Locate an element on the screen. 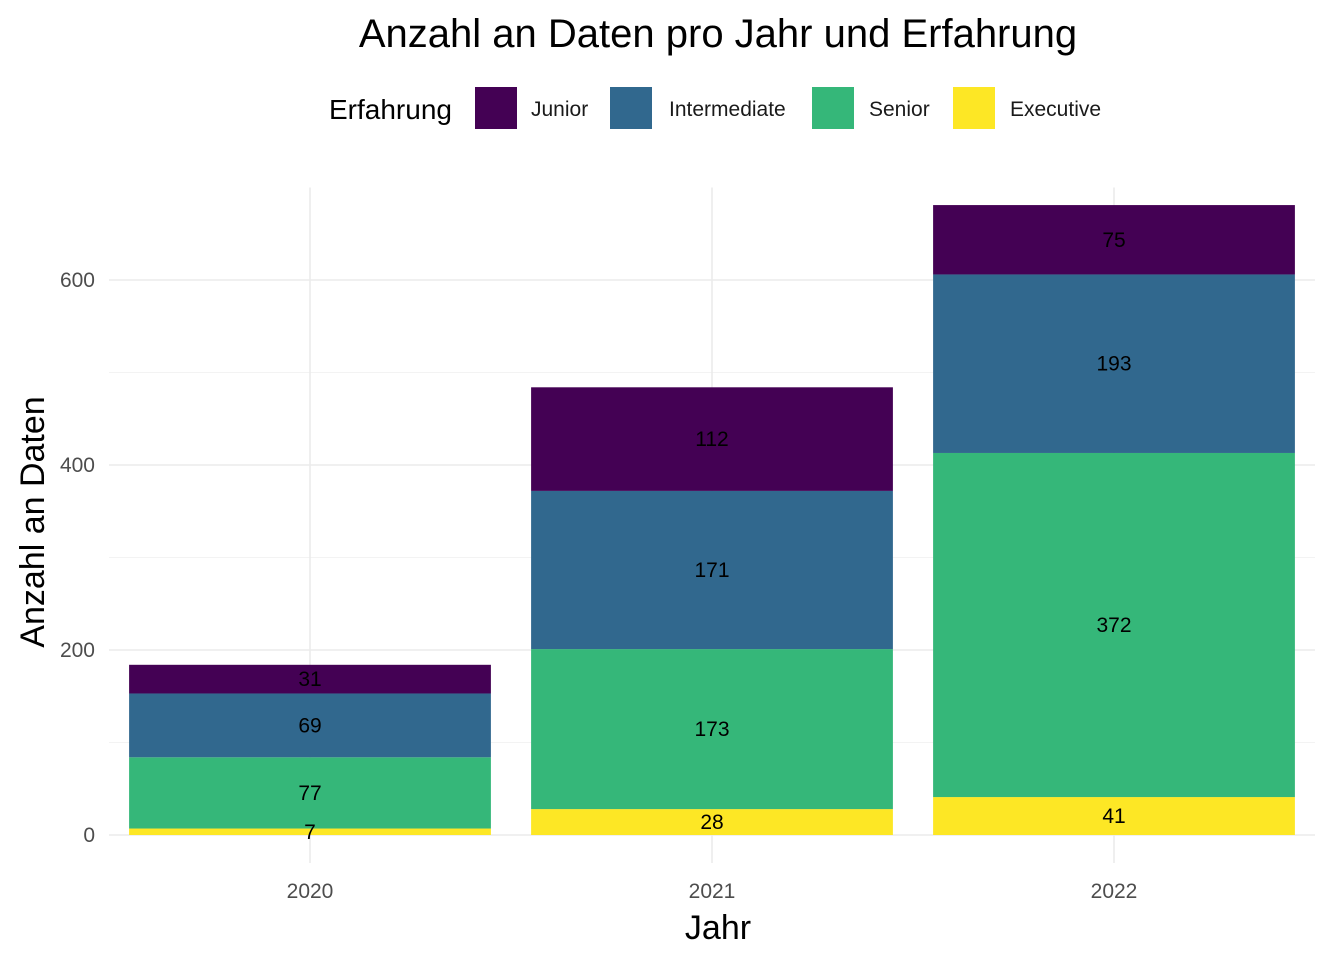 The height and width of the screenshot is (960, 1344). y-tick-label: 200 is located at coordinates (77, 650).